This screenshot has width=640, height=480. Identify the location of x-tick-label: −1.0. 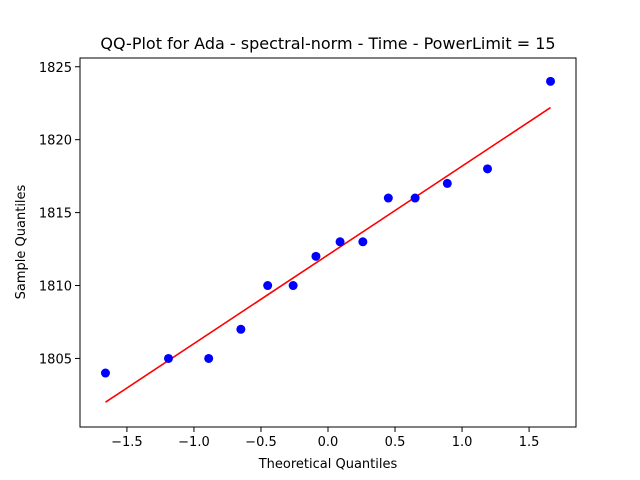
(194, 442).